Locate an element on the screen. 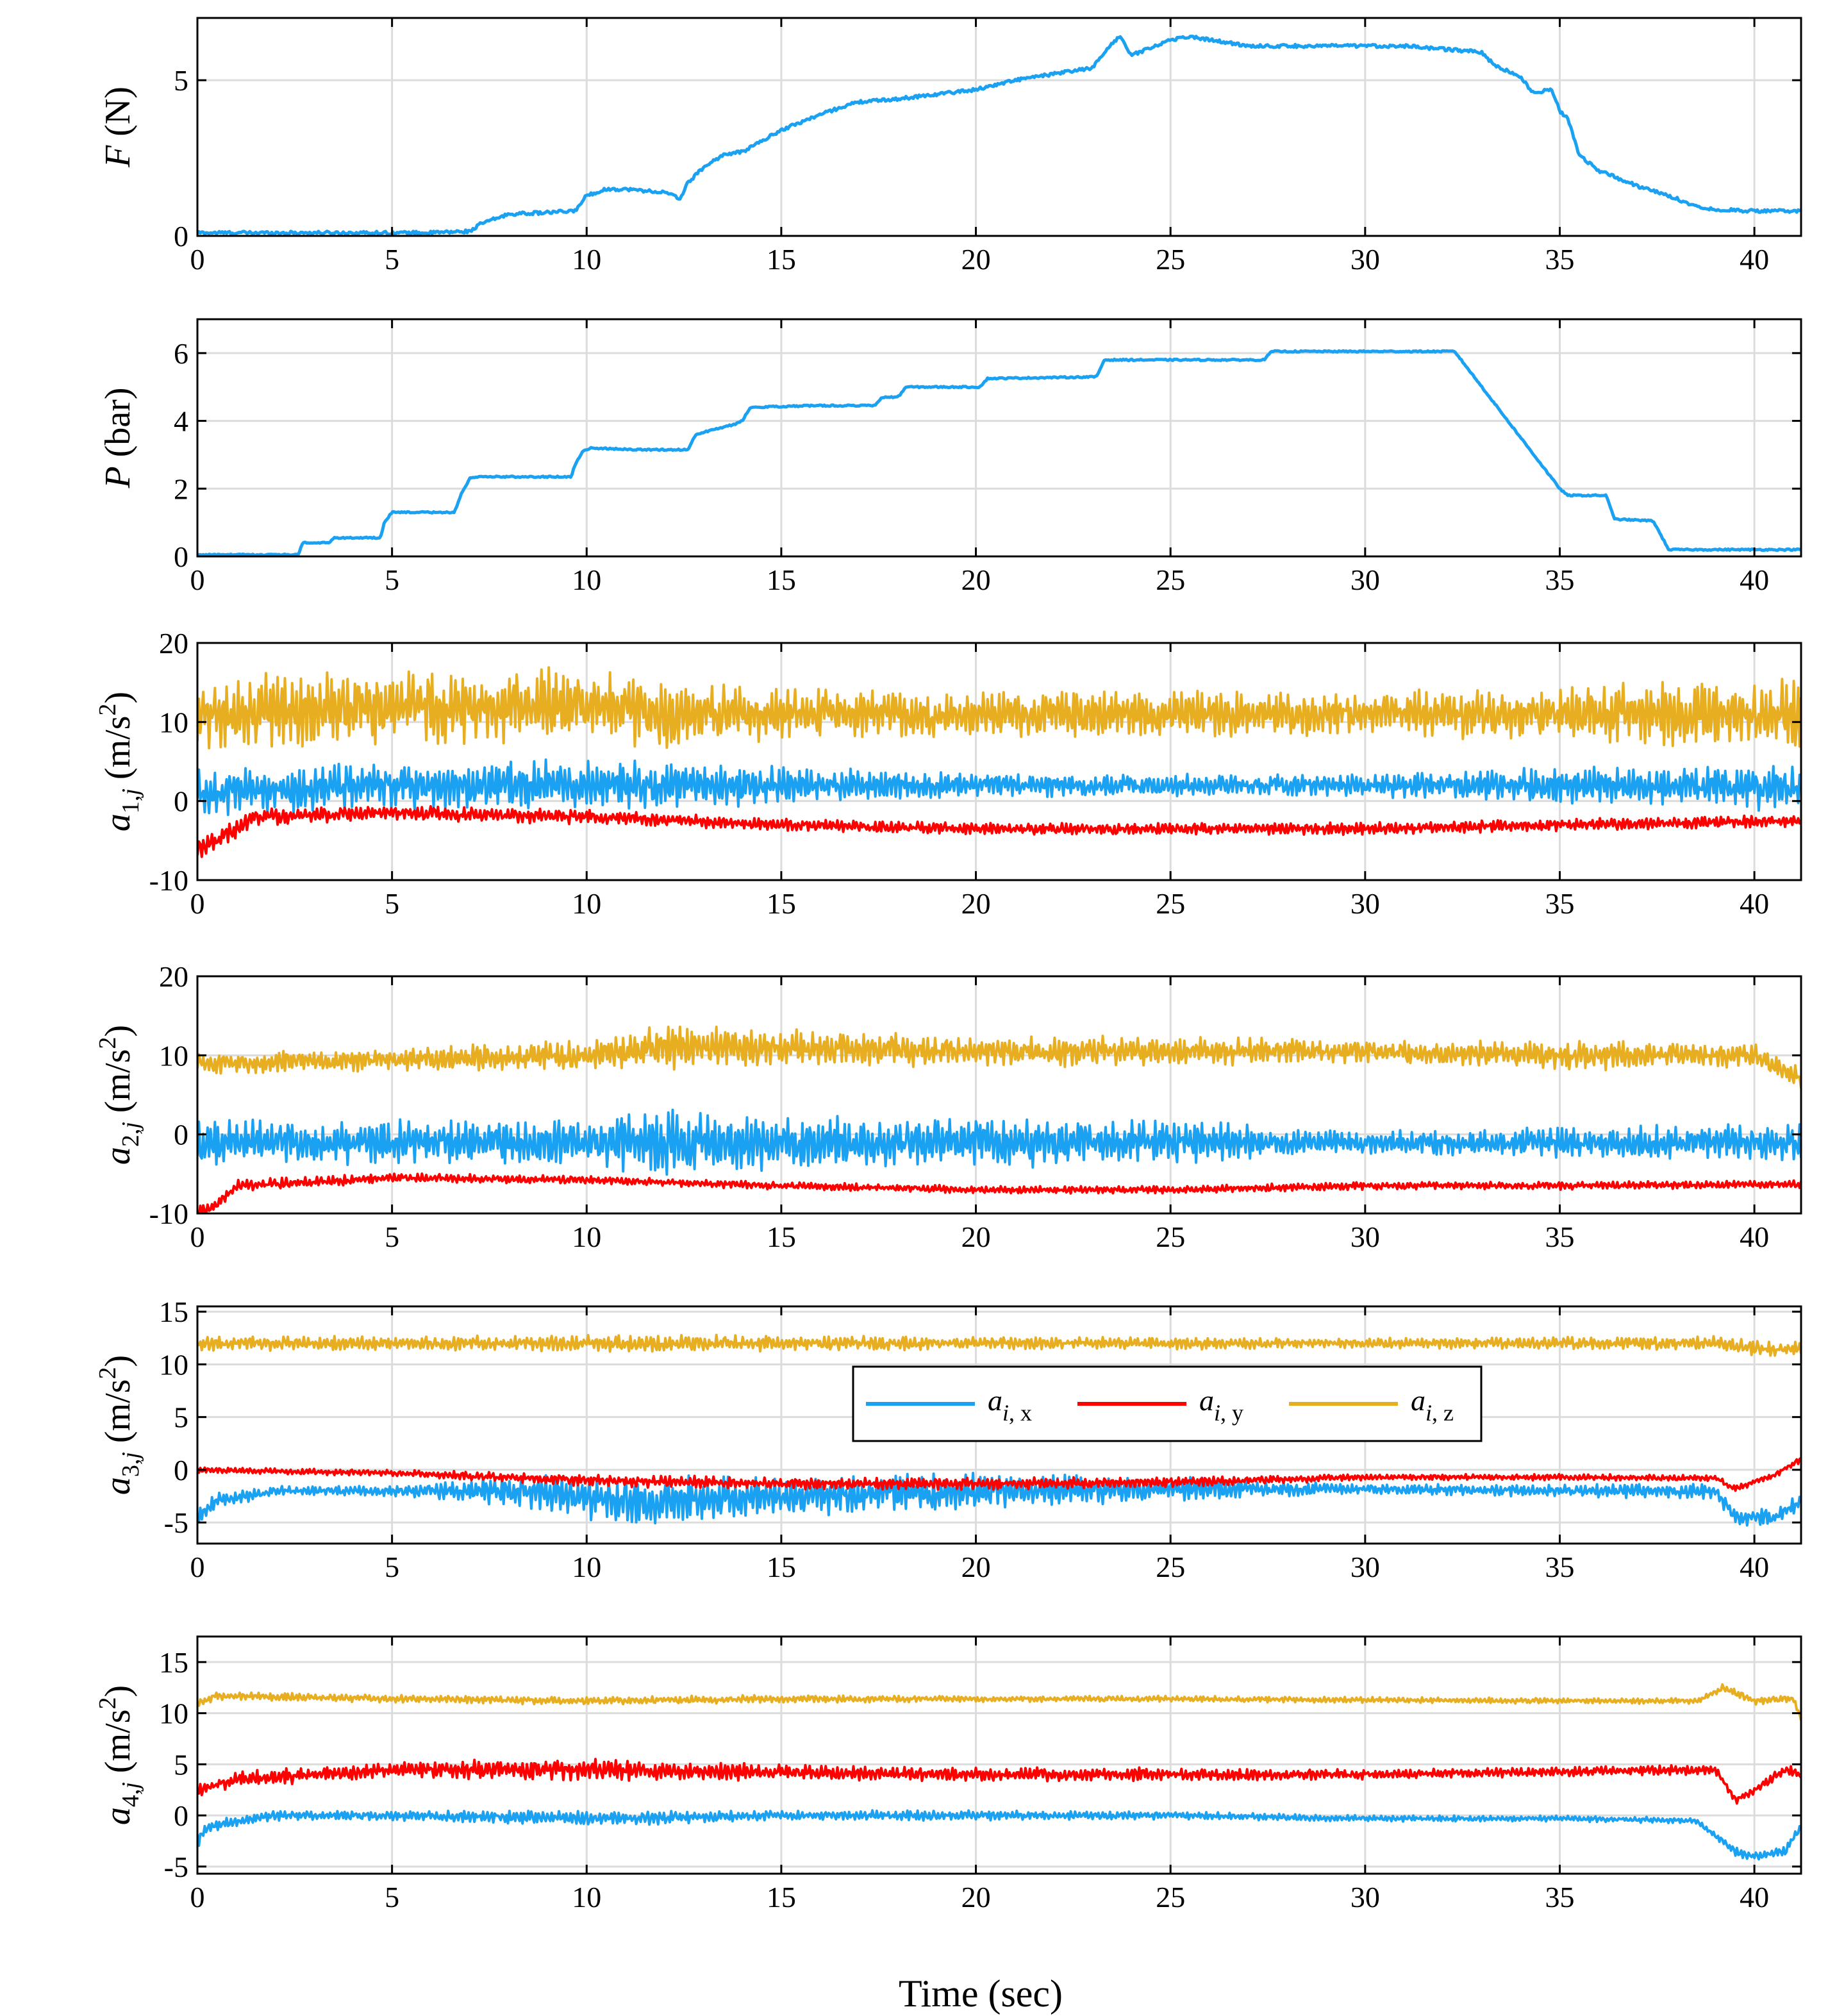 The width and height of the screenshot is (1828, 2016). y-tick-label: 4 is located at coordinates (181, 421).